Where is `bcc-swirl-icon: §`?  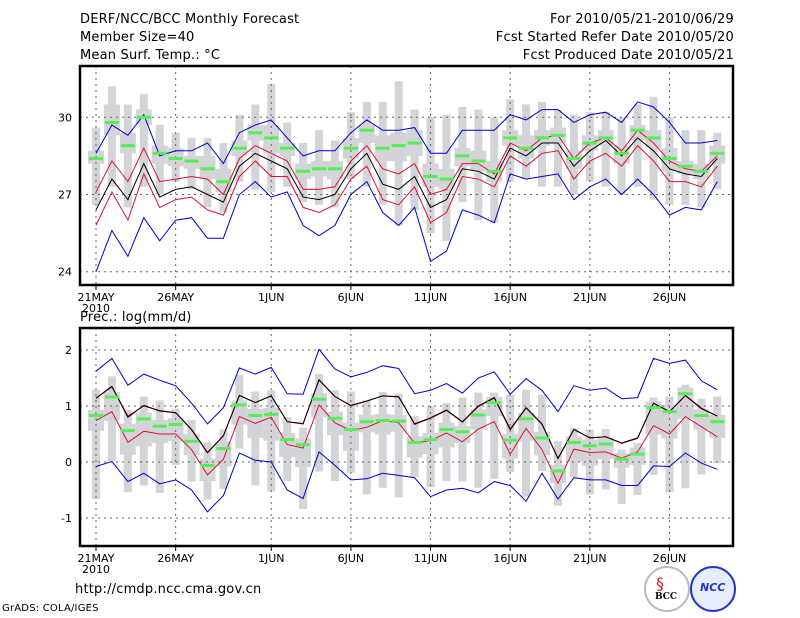
bcc-swirl-icon: § is located at coordinates (660, 583).